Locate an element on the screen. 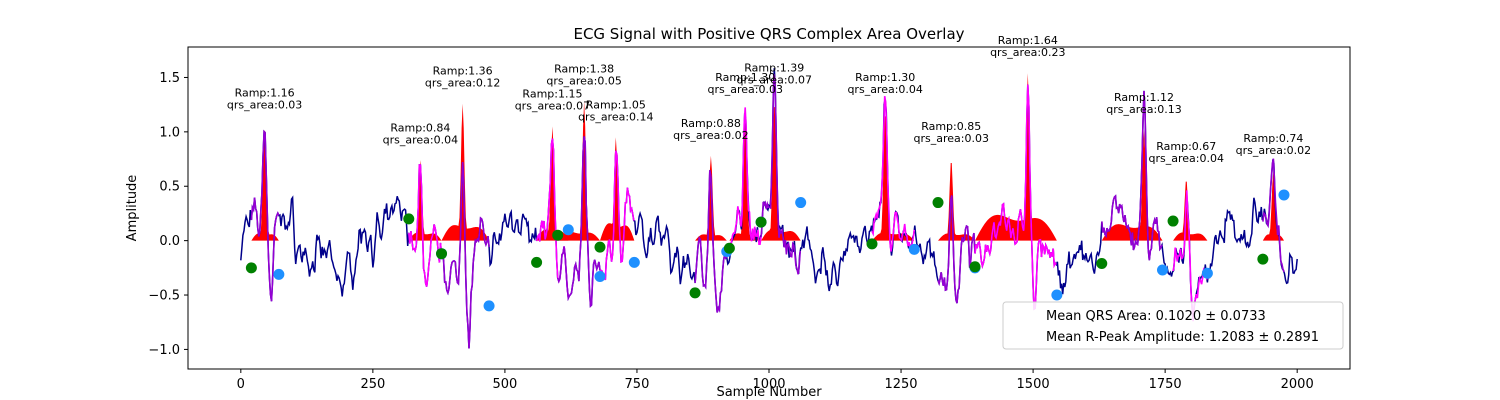 This screenshot has width=1500, height=400. annotation-qrs-area: qrs_area:0.05 is located at coordinates (583, 81).